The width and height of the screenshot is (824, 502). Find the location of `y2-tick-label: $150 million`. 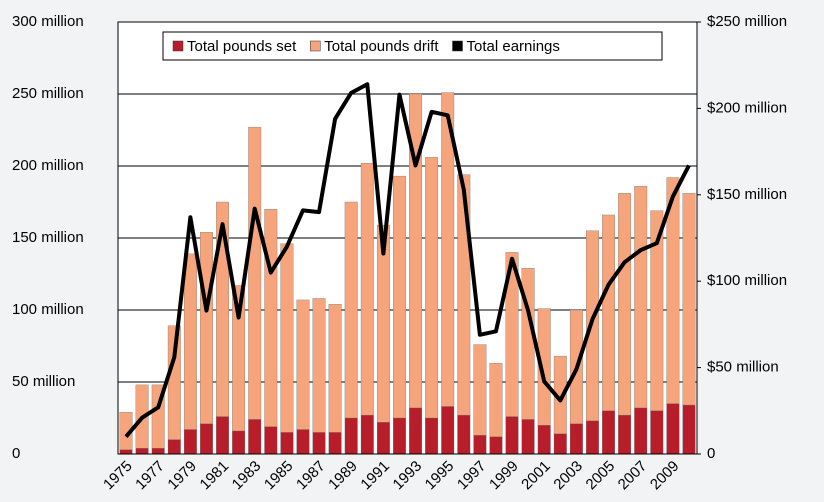

y2-tick-label: $150 million is located at coordinates (747, 194).